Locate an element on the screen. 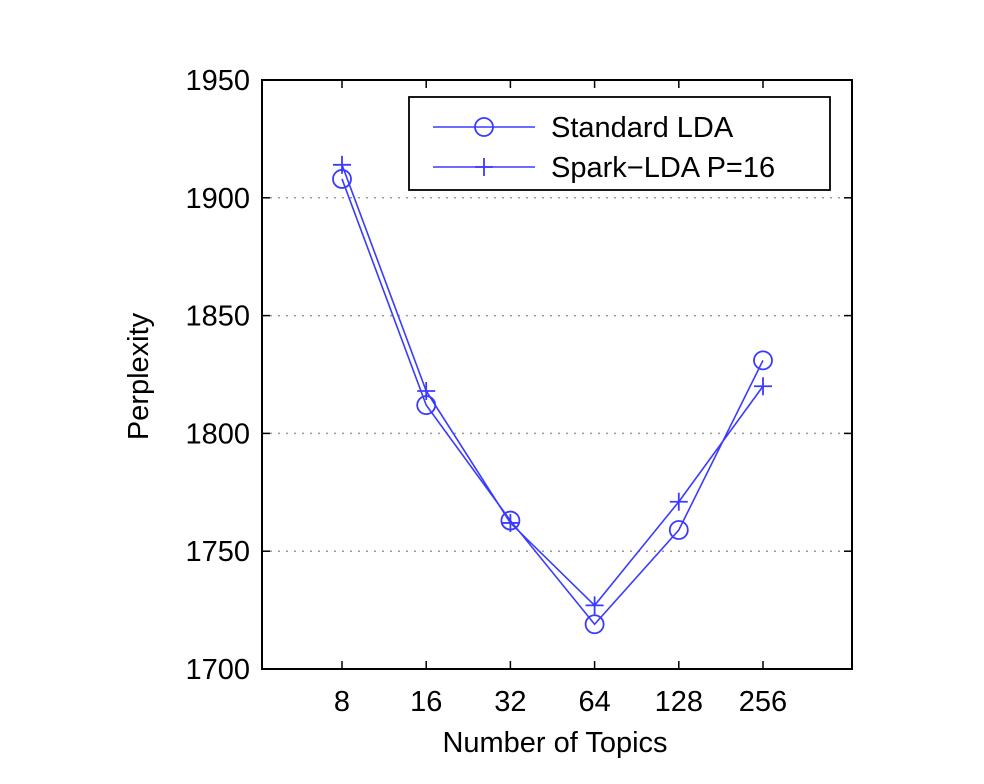 The width and height of the screenshot is (984, 784). legend: Standard LDA Spark−LDA P=16 is located at coordinates (619, 143).